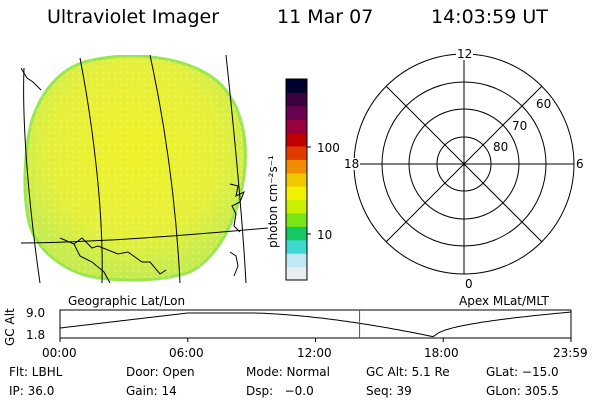 The image size is (600, 400). Describe the element at coordinates (465, 54) in the screenshot. I see `mlt-label-12: 12` at that location.